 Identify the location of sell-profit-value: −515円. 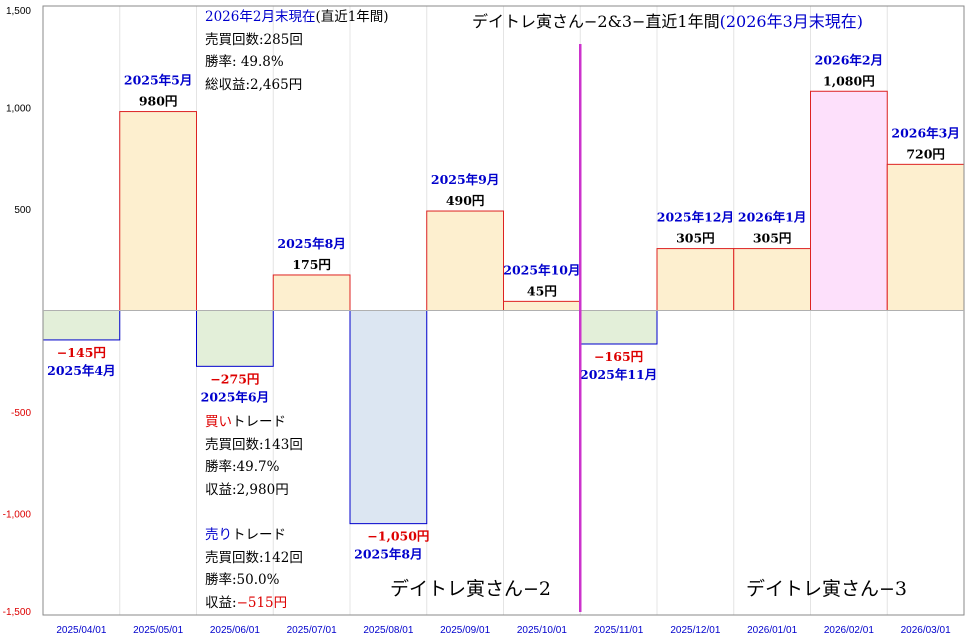
(262, 602).